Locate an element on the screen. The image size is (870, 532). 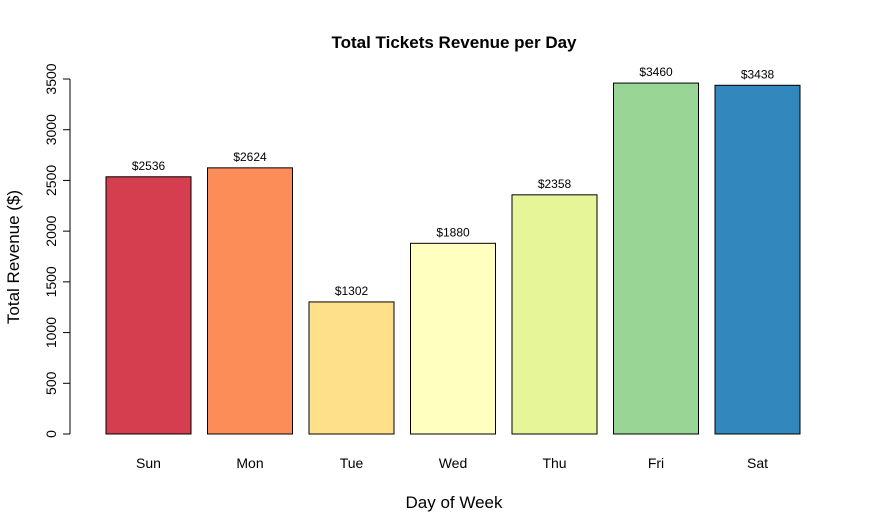
bar-fri is located at coordinates (656, 258).